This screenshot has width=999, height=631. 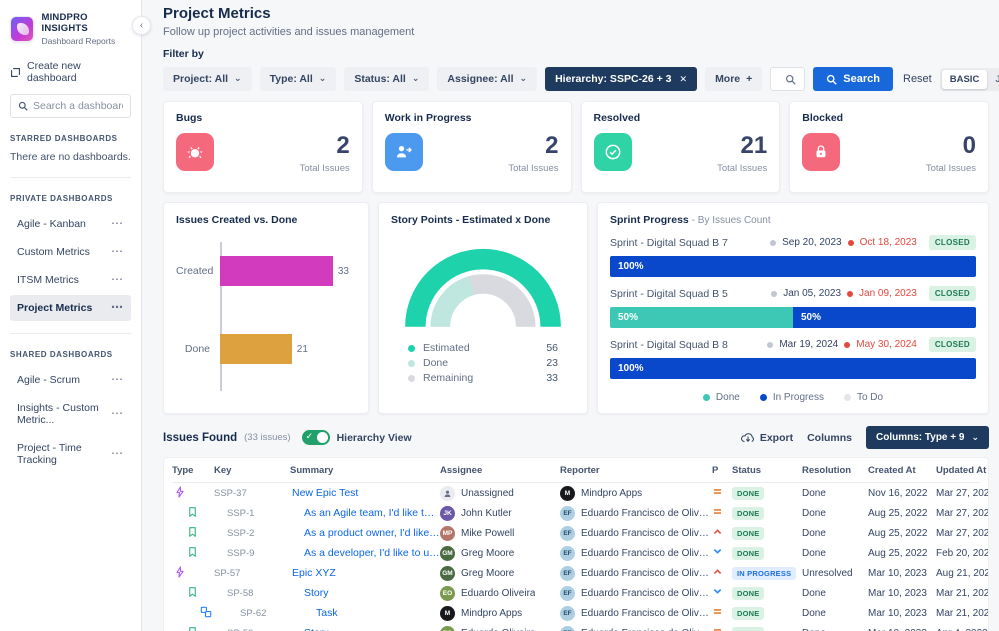 What do you see at coordinates (201, 79) in the screenshot?
I see `filter-dropdown-label: Project: All` at bounding box center [201, 79].